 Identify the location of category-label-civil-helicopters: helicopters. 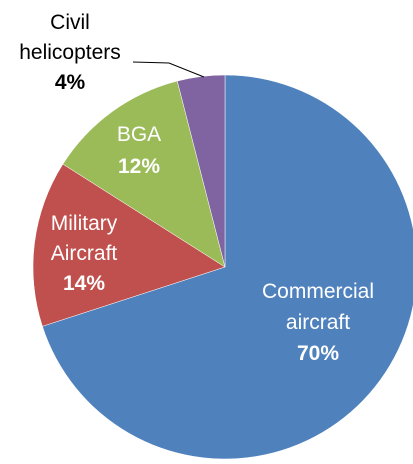
(70, 52).